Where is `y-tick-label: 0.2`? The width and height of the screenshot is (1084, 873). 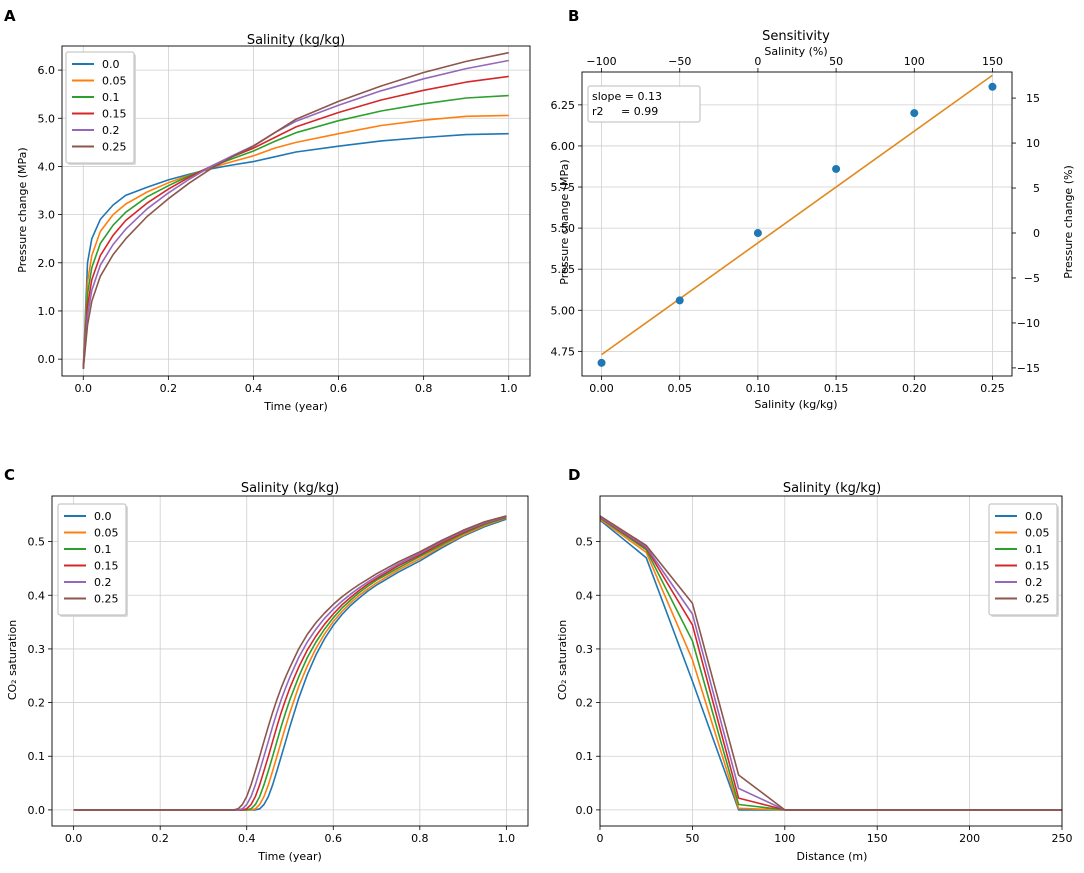 y-tick-label: 0.2 is located at coordinates (37, 703).